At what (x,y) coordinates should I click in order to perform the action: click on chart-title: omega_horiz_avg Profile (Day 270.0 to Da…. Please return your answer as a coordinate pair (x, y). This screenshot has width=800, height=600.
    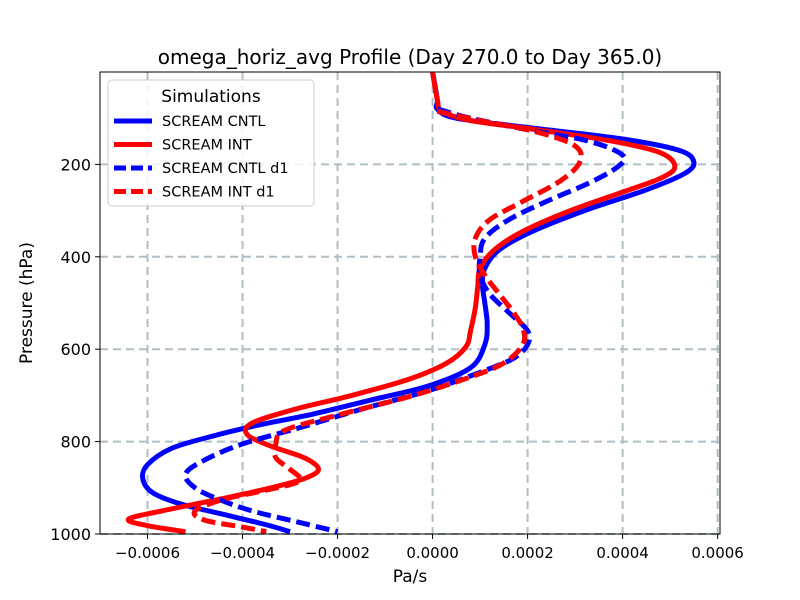
    Looking at the image, I should click on (410, 57).